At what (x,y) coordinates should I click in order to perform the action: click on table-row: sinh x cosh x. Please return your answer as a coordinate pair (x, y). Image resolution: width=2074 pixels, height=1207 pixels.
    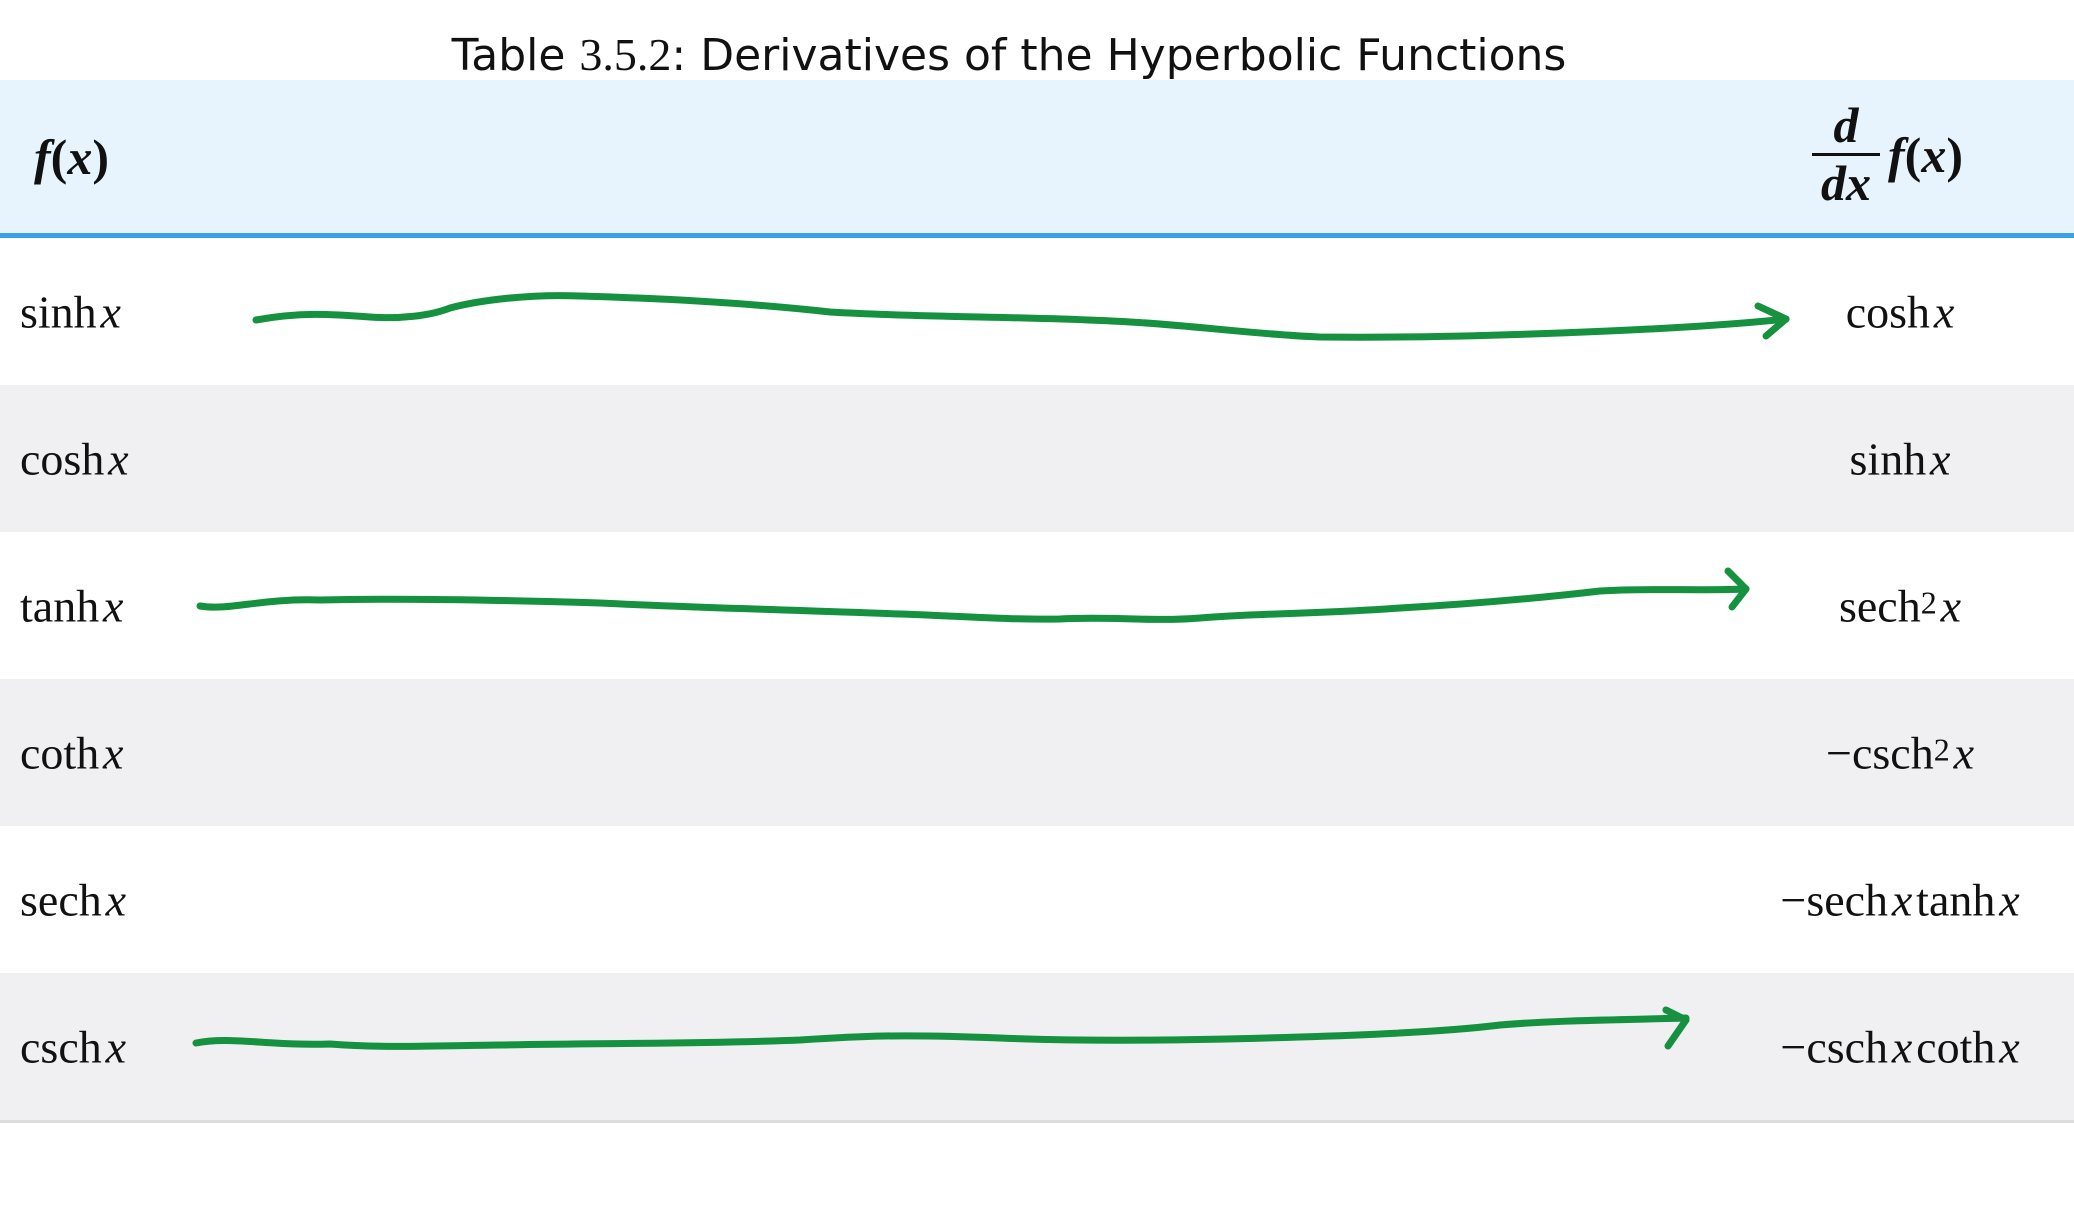
    Looking at the image, I should click on (1037, 311).